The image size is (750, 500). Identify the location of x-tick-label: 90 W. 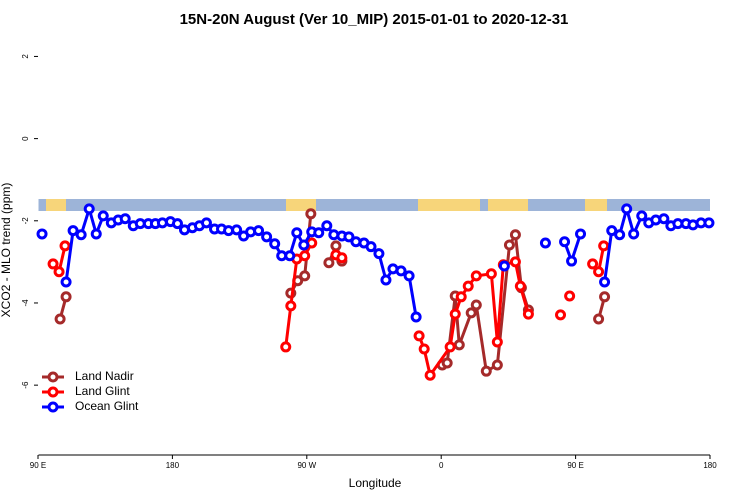
(306, 465).